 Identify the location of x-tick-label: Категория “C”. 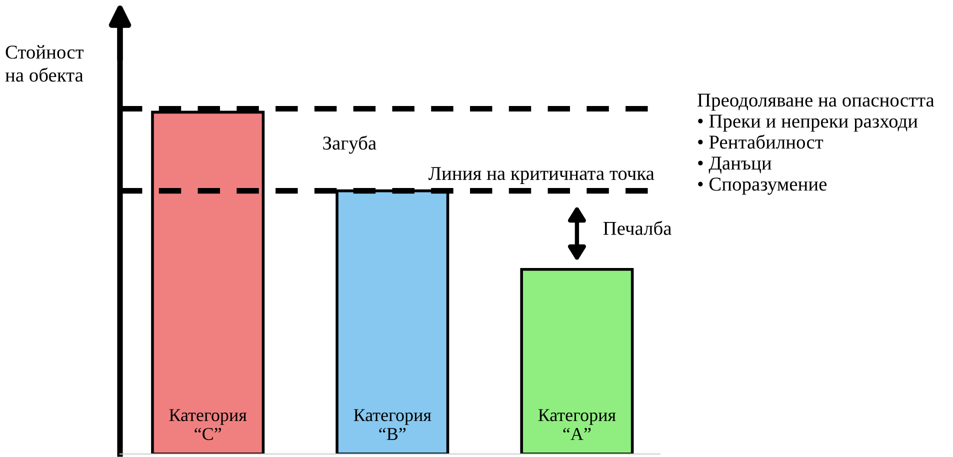
(208, 424).